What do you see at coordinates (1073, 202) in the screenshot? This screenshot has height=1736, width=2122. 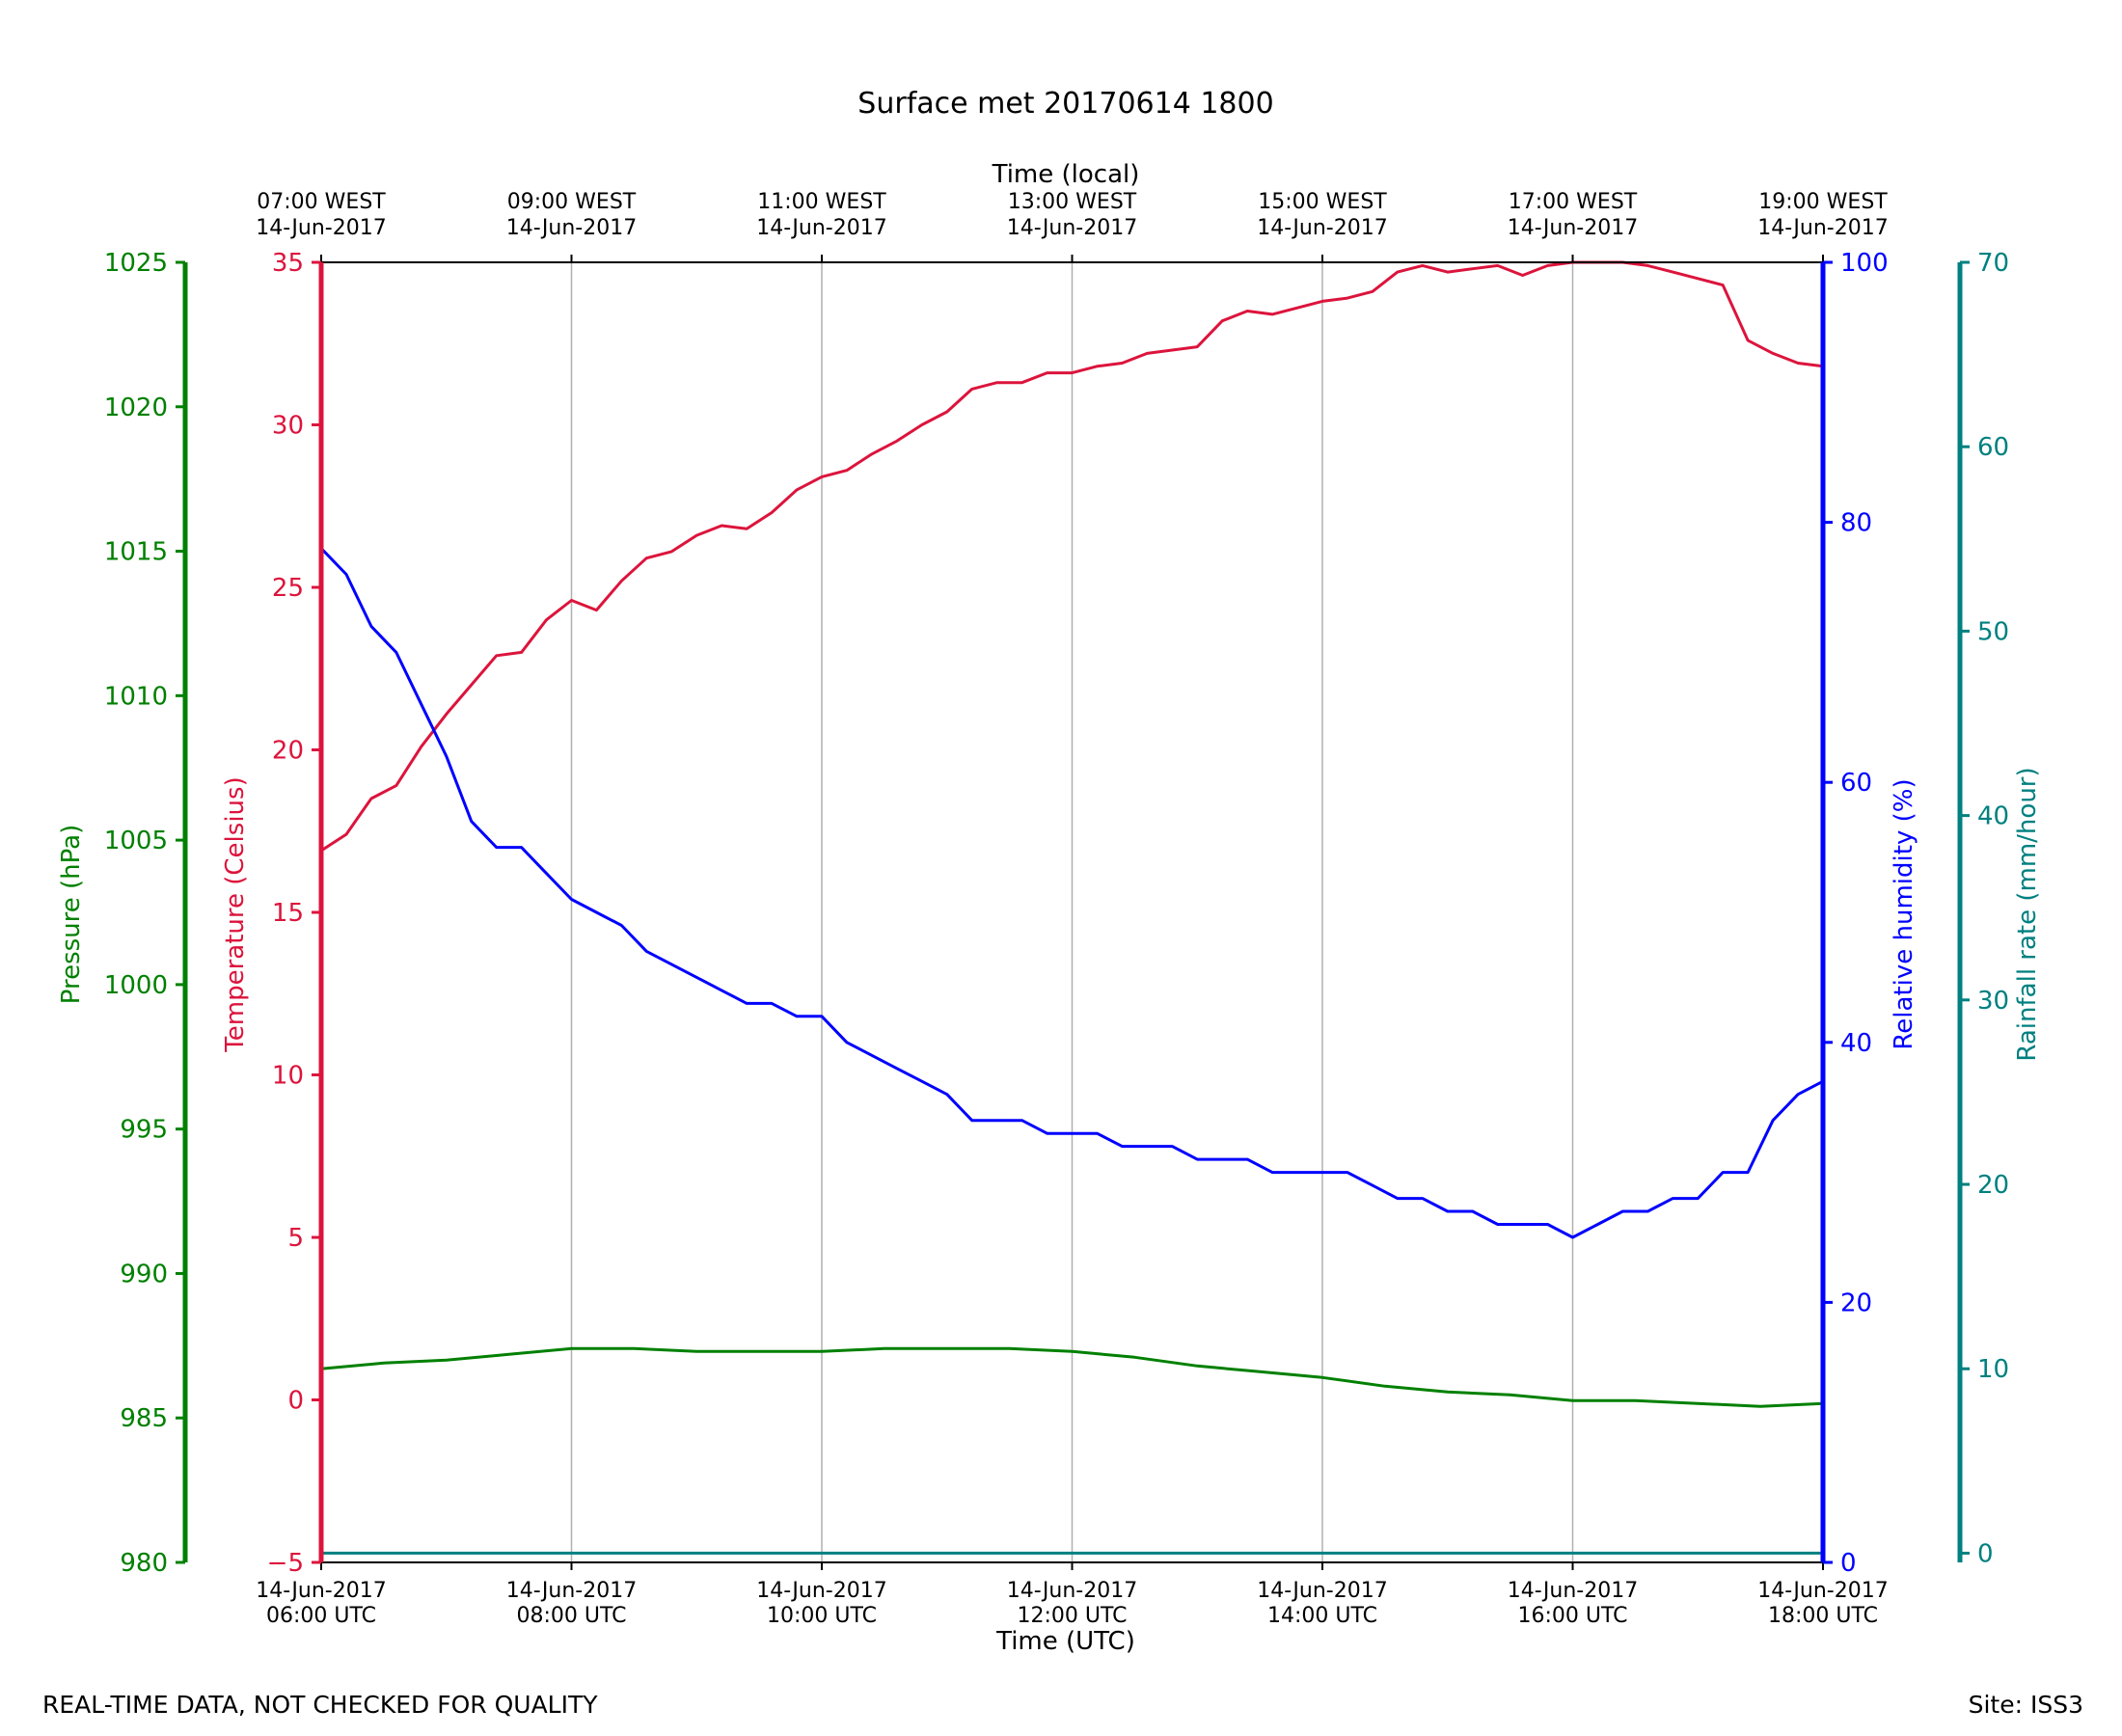 I see `x-tick-label-top-time: 13:00 WEST` at bounding box center [1073, 202].